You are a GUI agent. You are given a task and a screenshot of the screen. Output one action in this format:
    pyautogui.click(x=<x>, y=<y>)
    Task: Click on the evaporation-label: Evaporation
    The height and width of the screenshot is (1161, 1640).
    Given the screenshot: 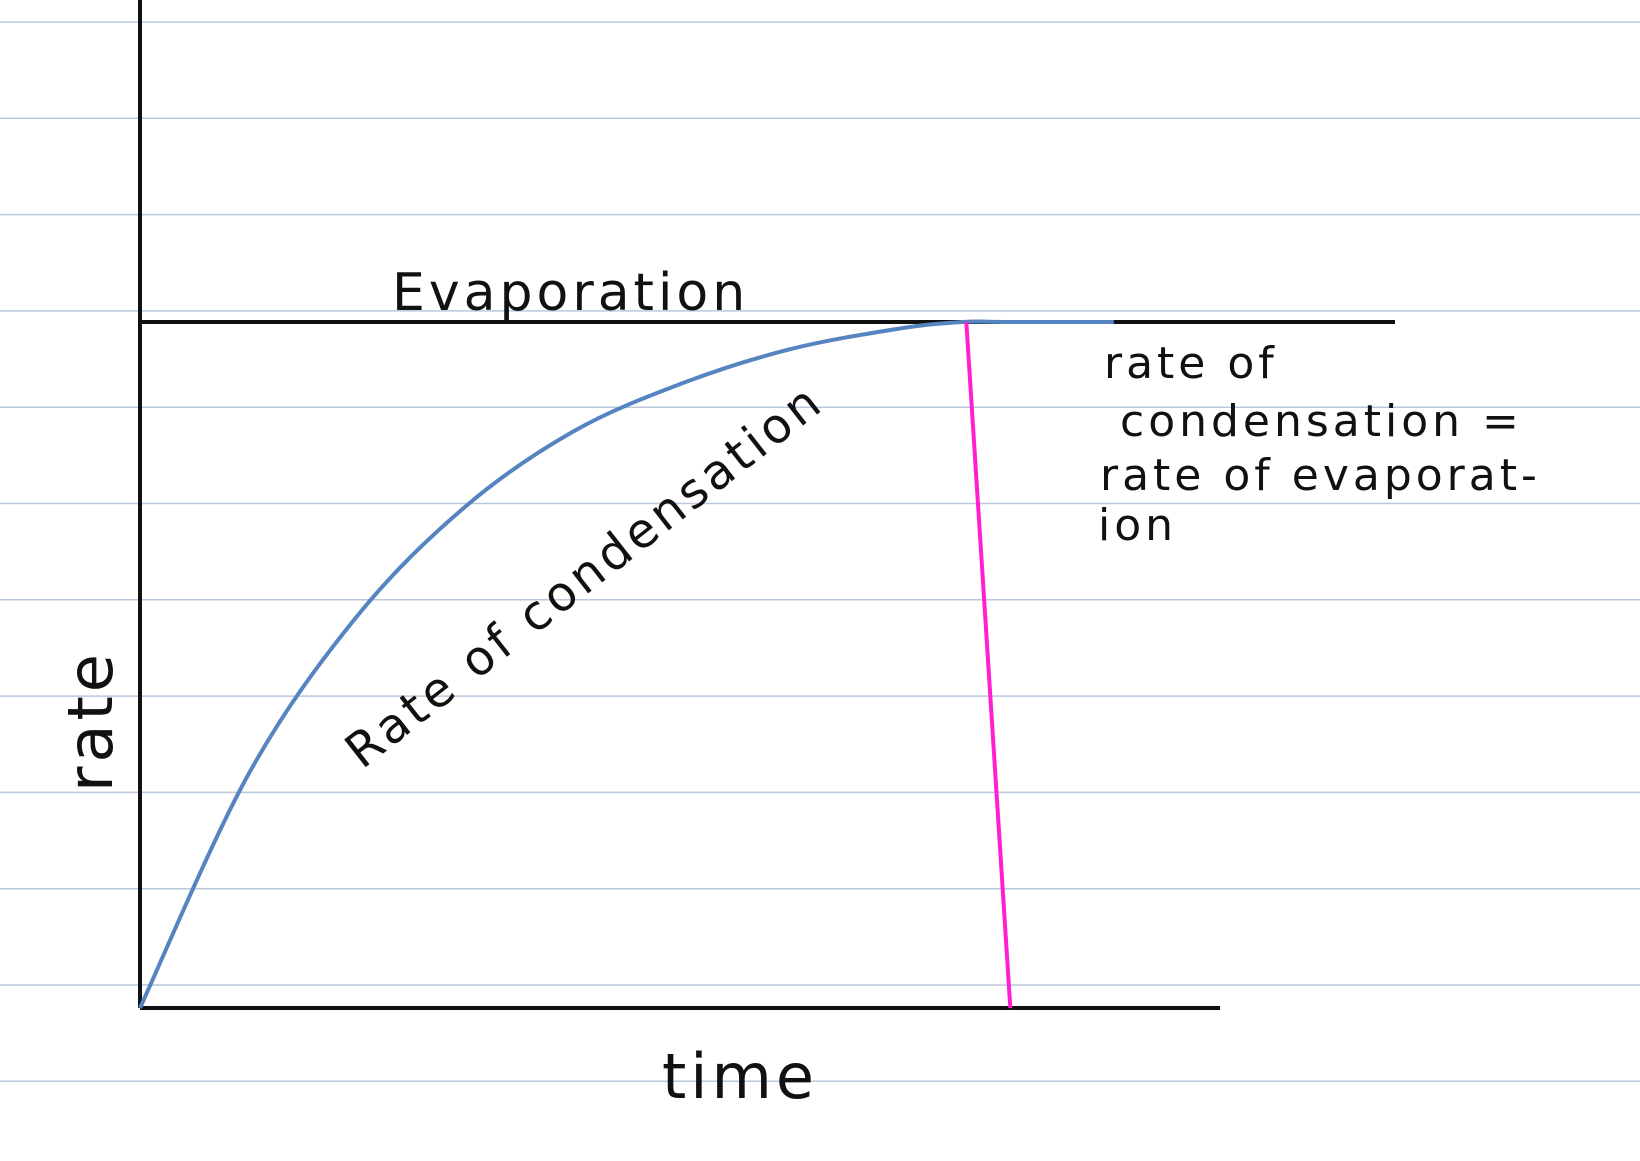 What is the action you would take?
    pyautogui.click(x=570, y=293)
    